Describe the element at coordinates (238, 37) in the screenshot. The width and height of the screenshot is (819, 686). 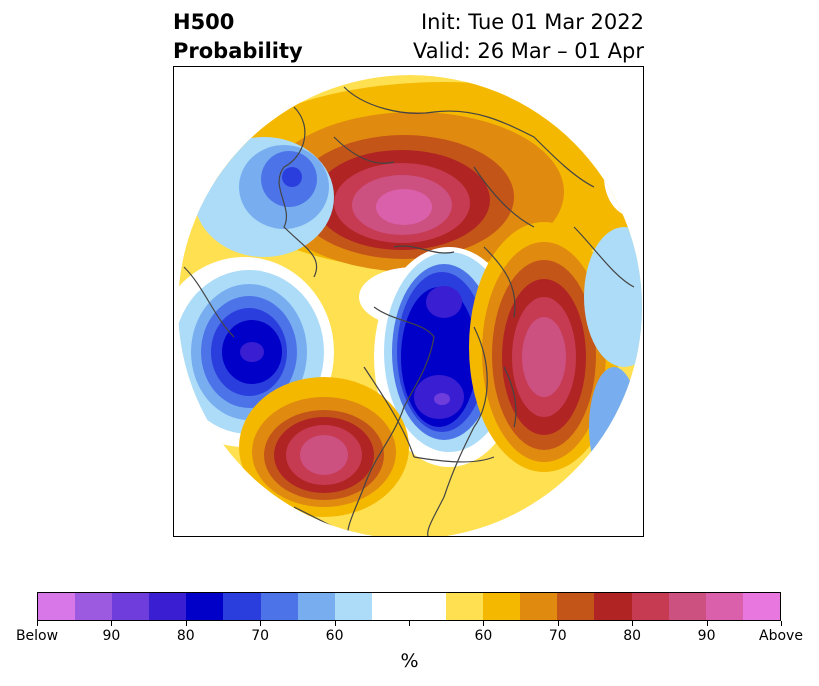
I see `chart-title: H500 Probability` at that location.